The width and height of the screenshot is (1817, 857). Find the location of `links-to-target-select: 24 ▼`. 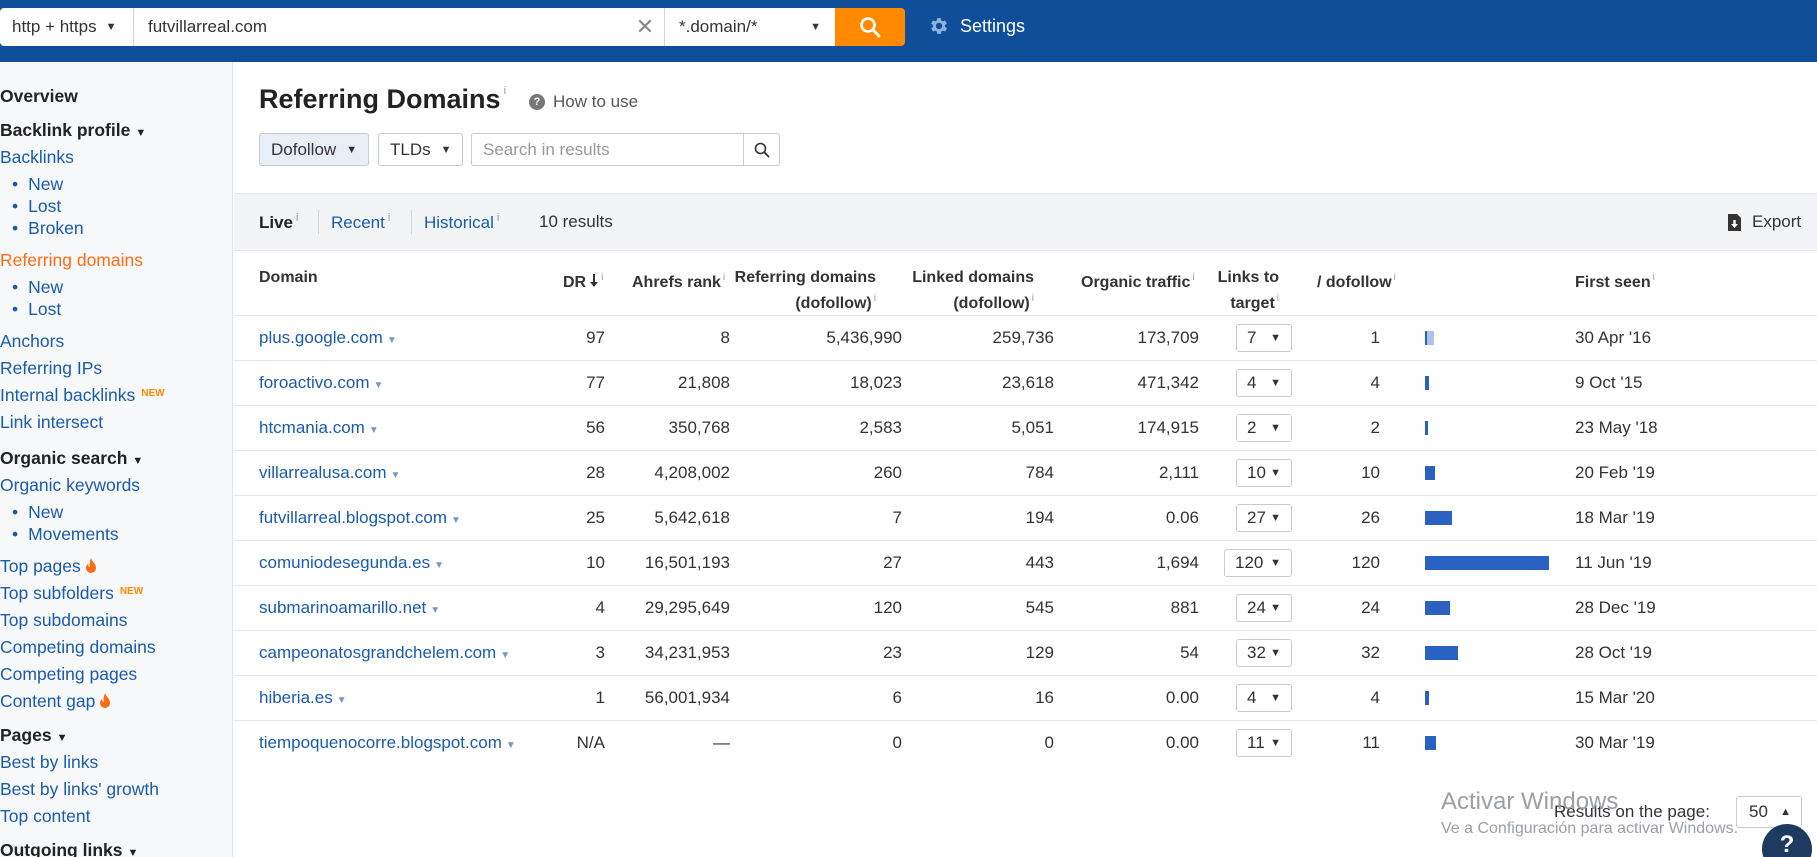

links-to-target-select: 24 ▼ is located at coordinates (1264, 608).